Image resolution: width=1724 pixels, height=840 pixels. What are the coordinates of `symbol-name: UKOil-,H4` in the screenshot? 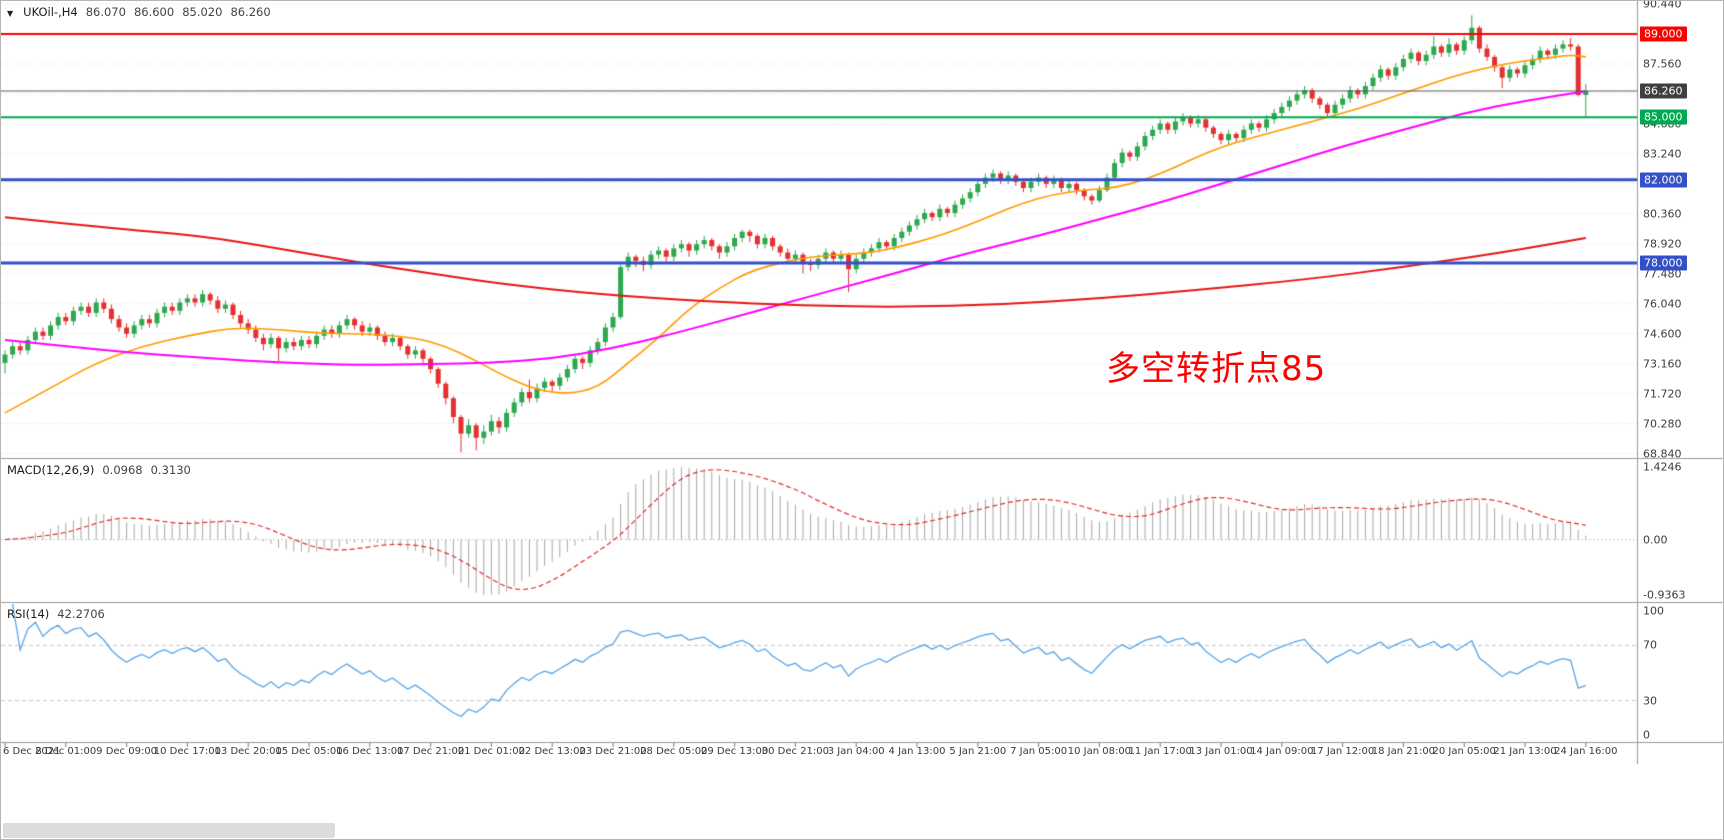 It's located at (50, 12).